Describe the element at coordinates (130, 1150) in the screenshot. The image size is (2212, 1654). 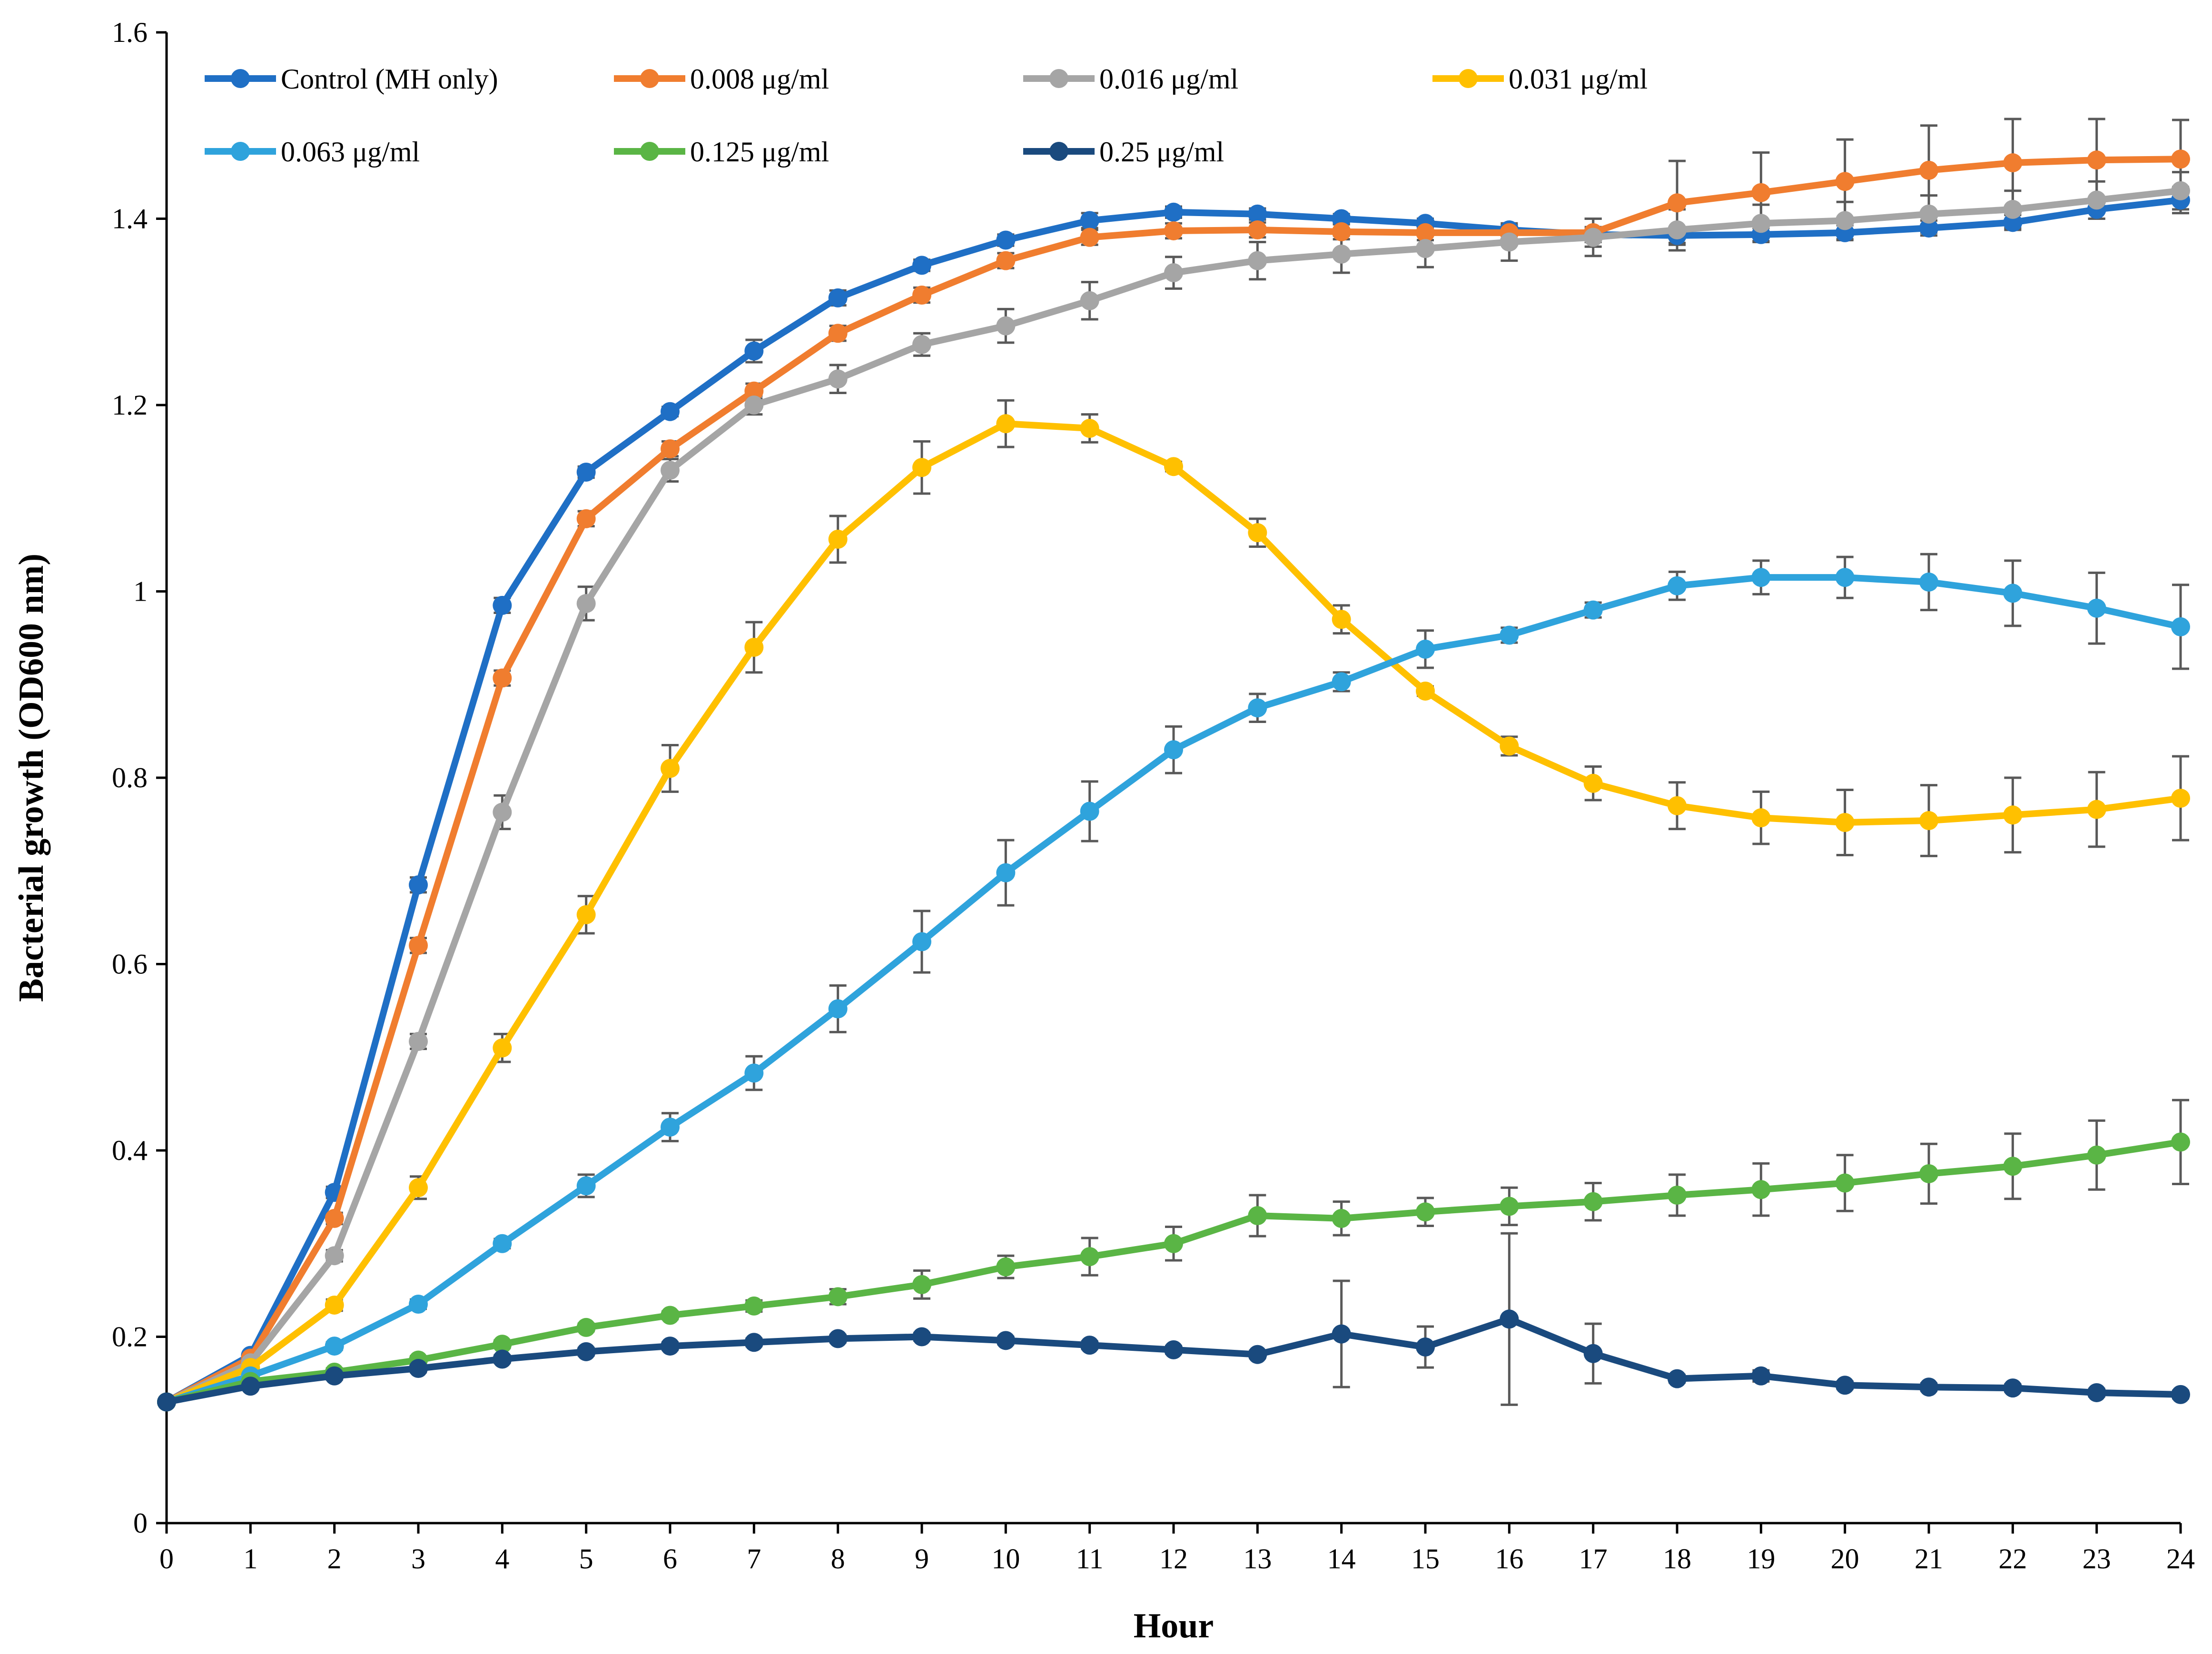
I see `y-tick-label: 0.4` at that location.